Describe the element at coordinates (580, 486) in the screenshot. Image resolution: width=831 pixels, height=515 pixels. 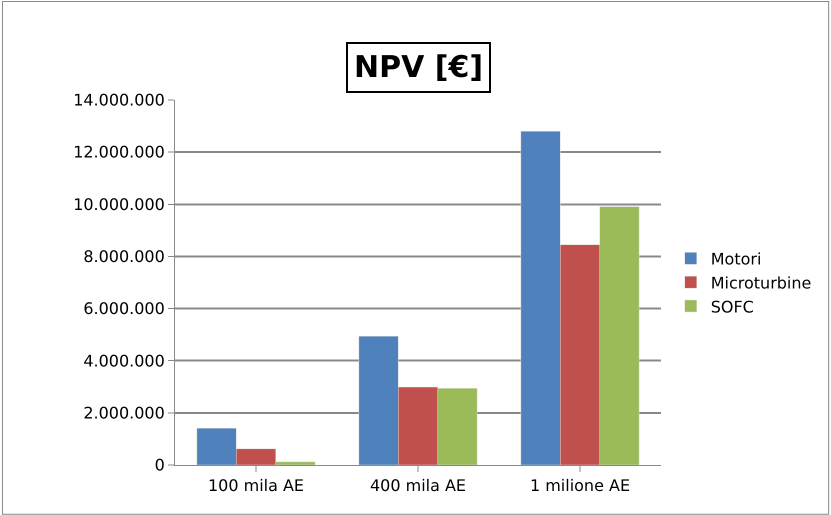
I see `x-tick-label: 1 milione AE` at that location.